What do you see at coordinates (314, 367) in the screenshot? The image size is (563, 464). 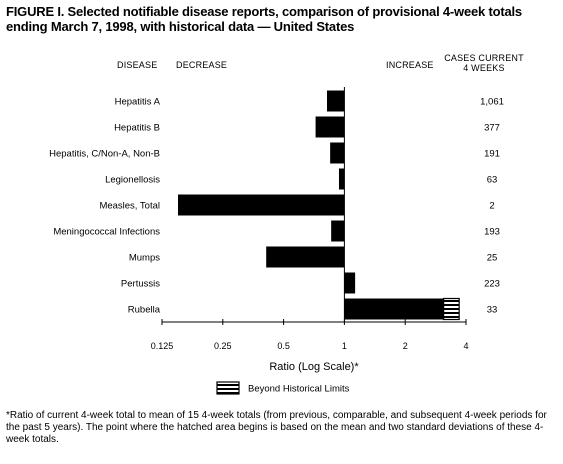 I see `x-axis-label: Ratio (Log Scale)*` at bounding box center [314, 367].